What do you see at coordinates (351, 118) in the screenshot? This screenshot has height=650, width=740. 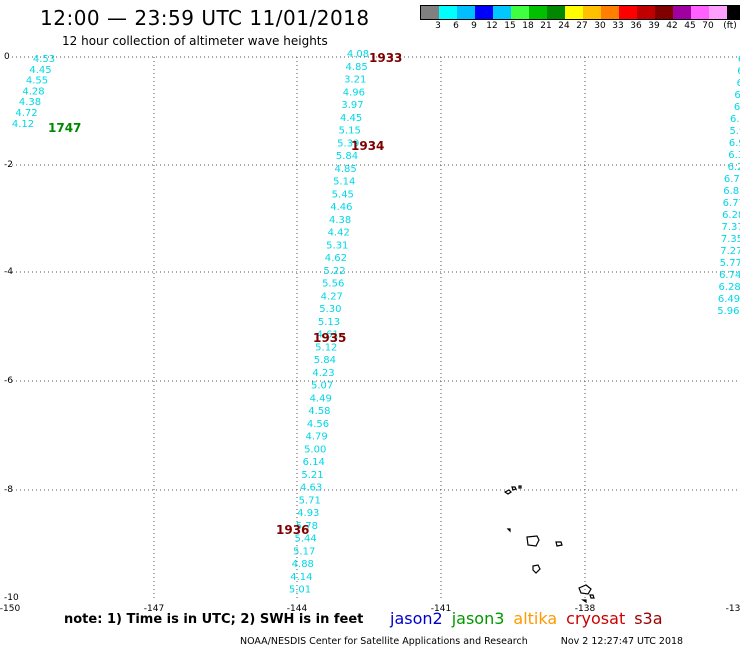 I see `swh-value: 4.45` at bounding box center [351, 118].